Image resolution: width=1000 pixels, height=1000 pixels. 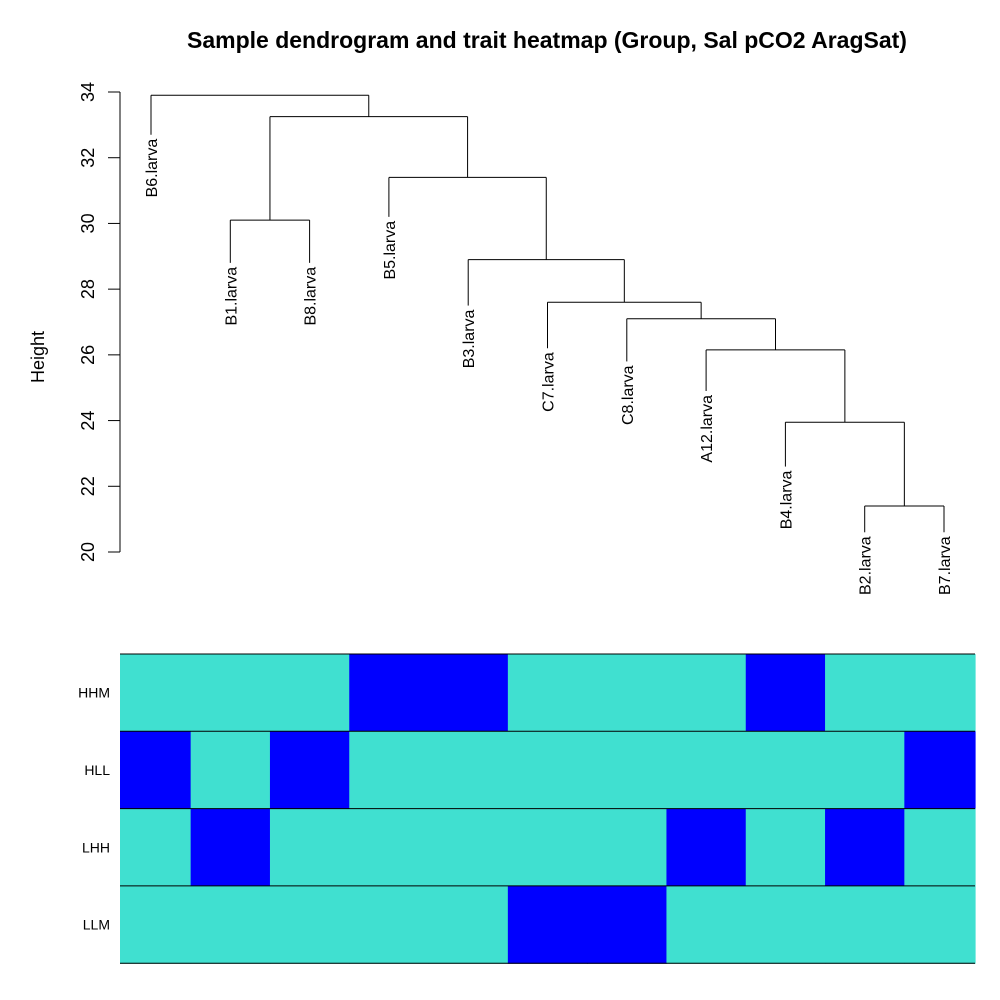 What do you see at coordinates (628, 395) in the screenshot?
I see `leaf-label: C8.larva` at bounding box center [628, 395].